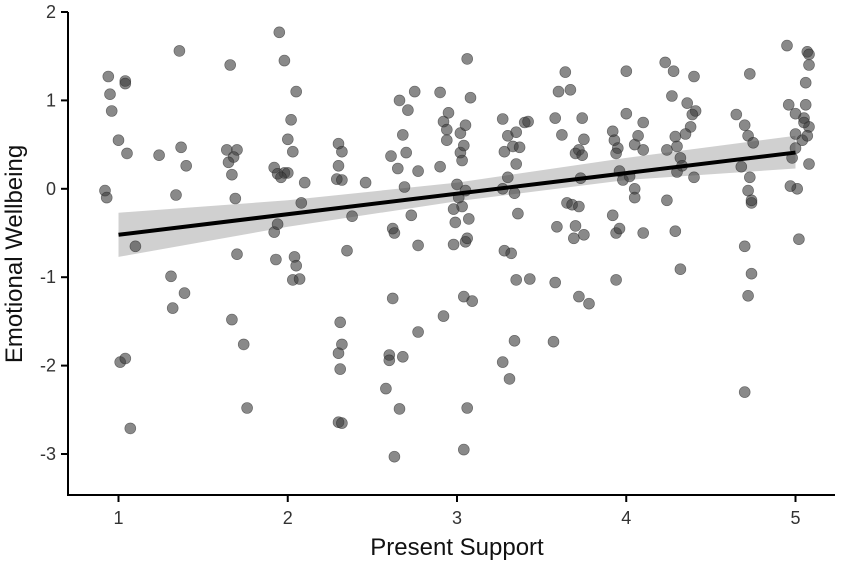 The width and height of the screenshot is (851, 566). Describe the element at coordinates (457, 511) in the screenshot. I see `x-ticks-layer: 1 2 3 4 5` at that location.